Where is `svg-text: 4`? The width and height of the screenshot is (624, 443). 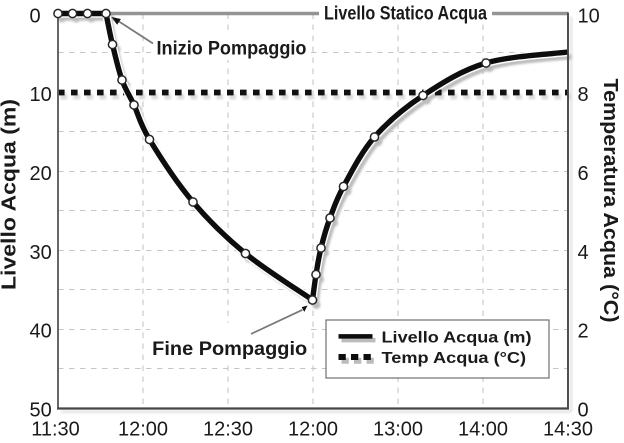
svg-text: 4 is located at coordinates (583, 253).